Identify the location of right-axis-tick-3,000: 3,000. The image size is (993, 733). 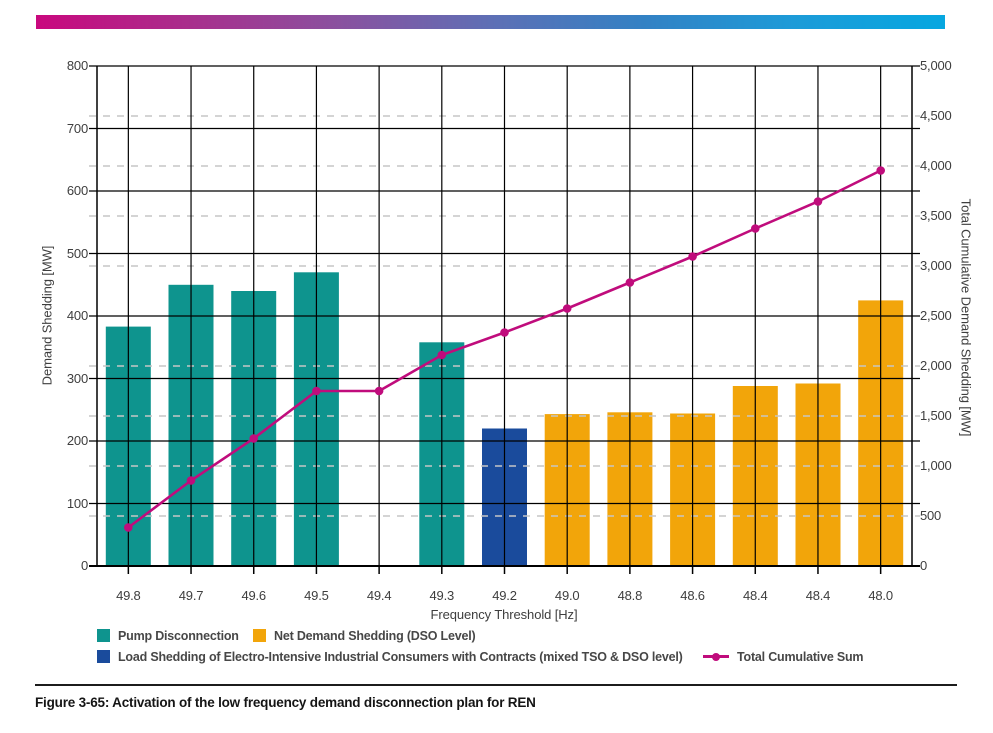
(936, 265).